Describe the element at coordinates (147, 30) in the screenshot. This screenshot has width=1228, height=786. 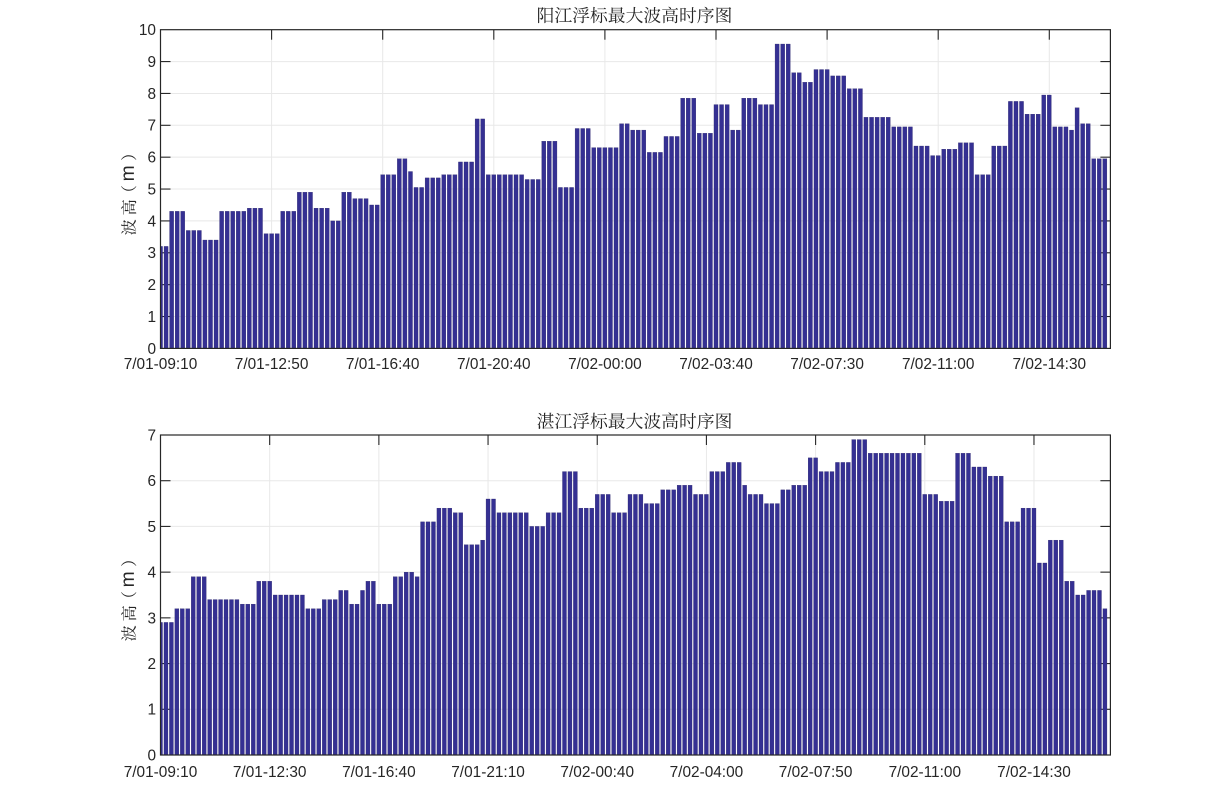
I see `svg-text: 10` at that location.